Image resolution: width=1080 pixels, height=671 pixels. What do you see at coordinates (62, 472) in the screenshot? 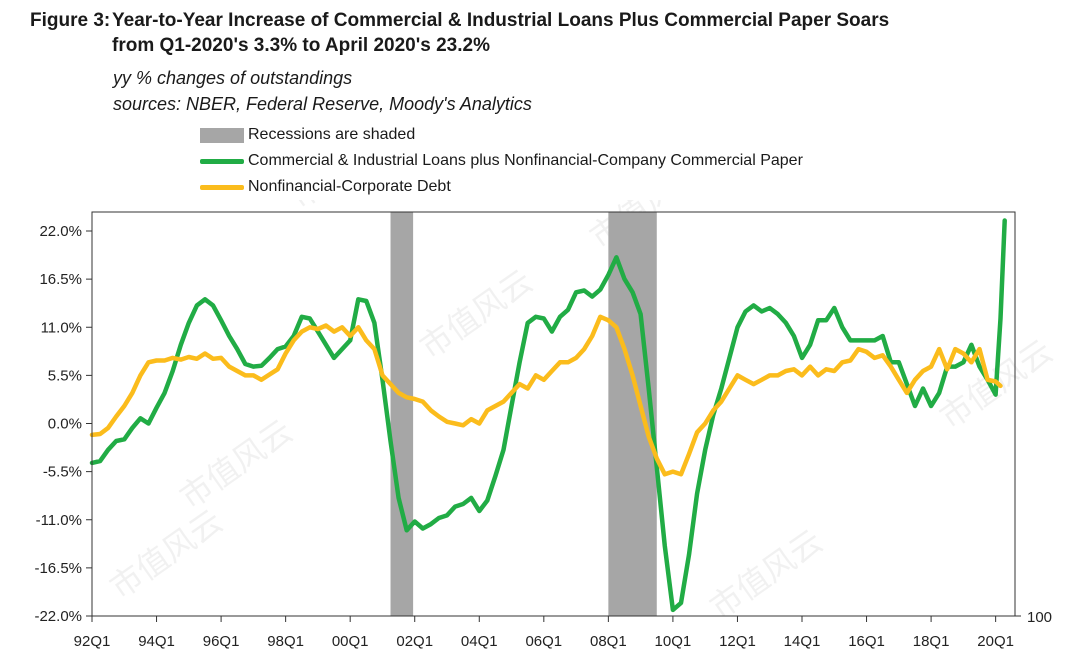
I see `y-tick-label: -5.5%` at bounding box center [62, 472].